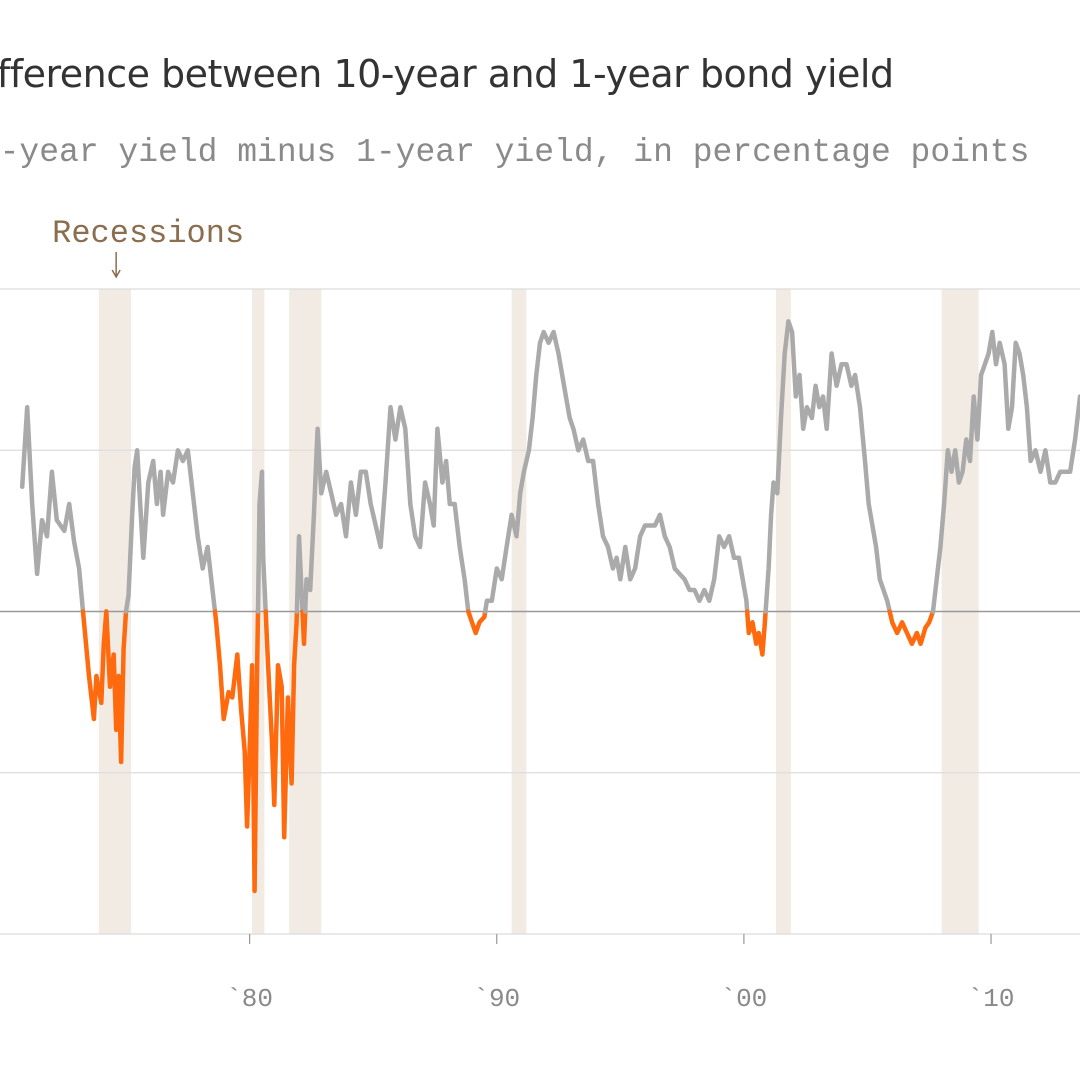  I want to click on x-tick-label-2: `00, so click(743, 999).